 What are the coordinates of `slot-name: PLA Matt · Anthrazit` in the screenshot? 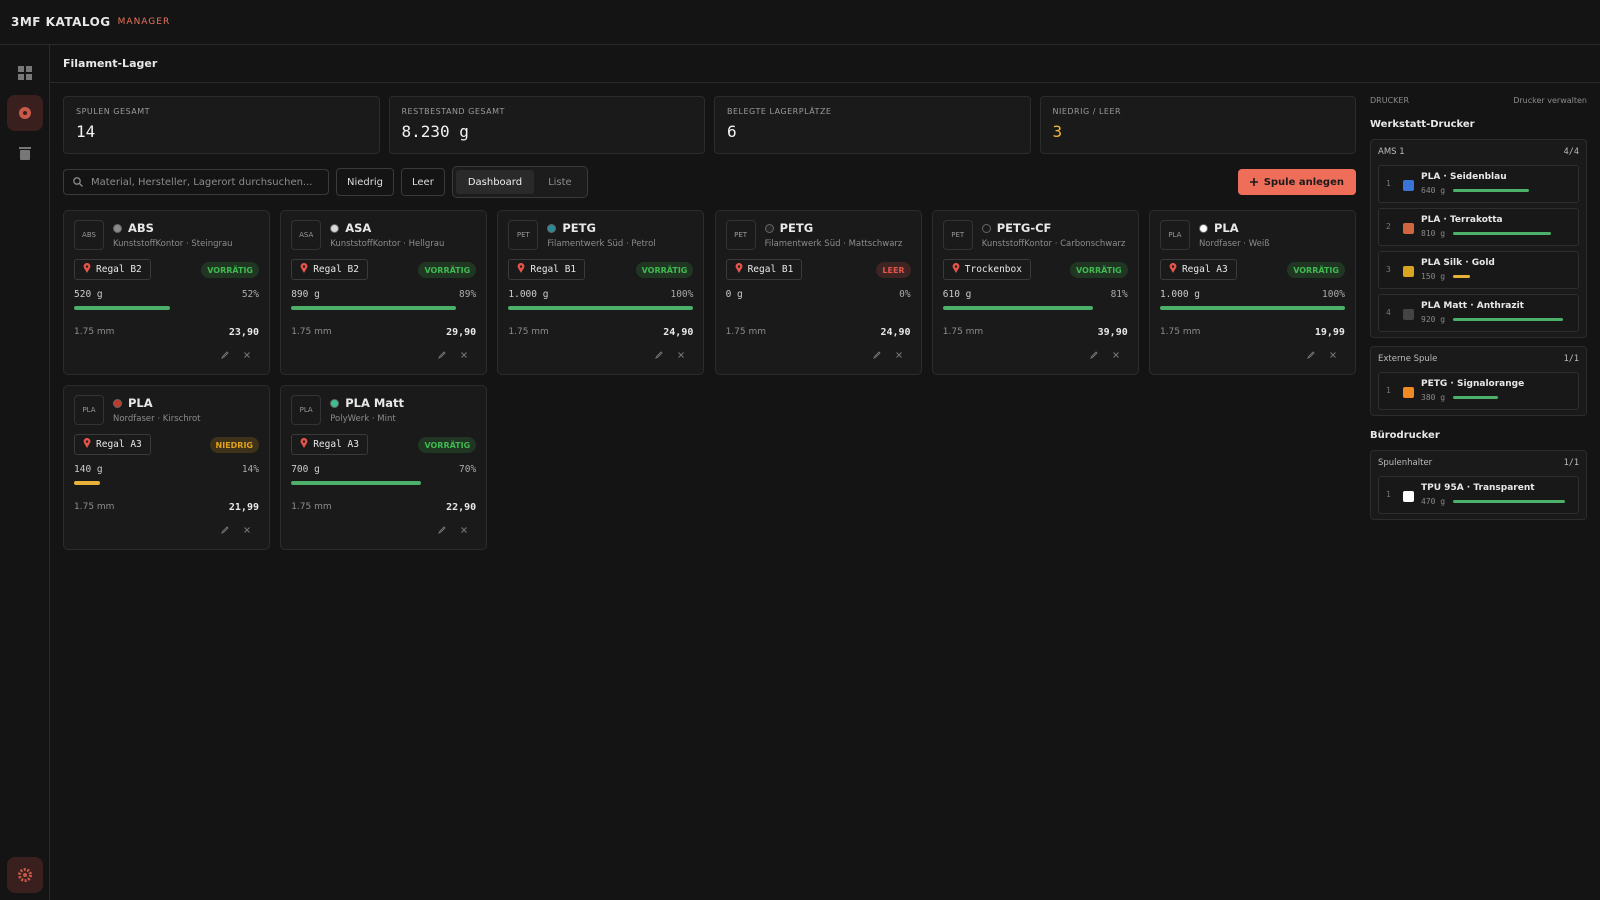 It's located at (1472, 306).